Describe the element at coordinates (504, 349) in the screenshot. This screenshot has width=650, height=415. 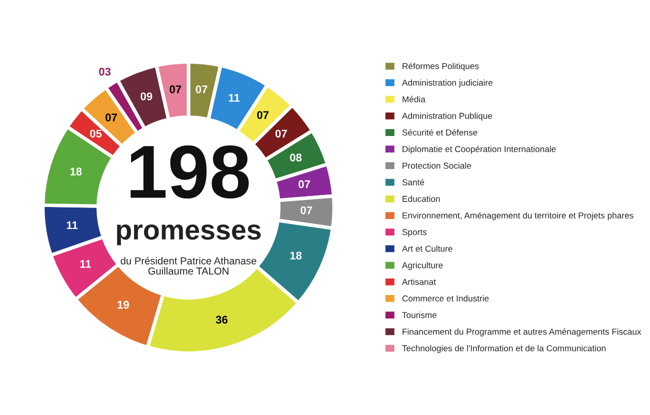
I see `legend-label: Technologies de l'Information et de la Communication` at that location.